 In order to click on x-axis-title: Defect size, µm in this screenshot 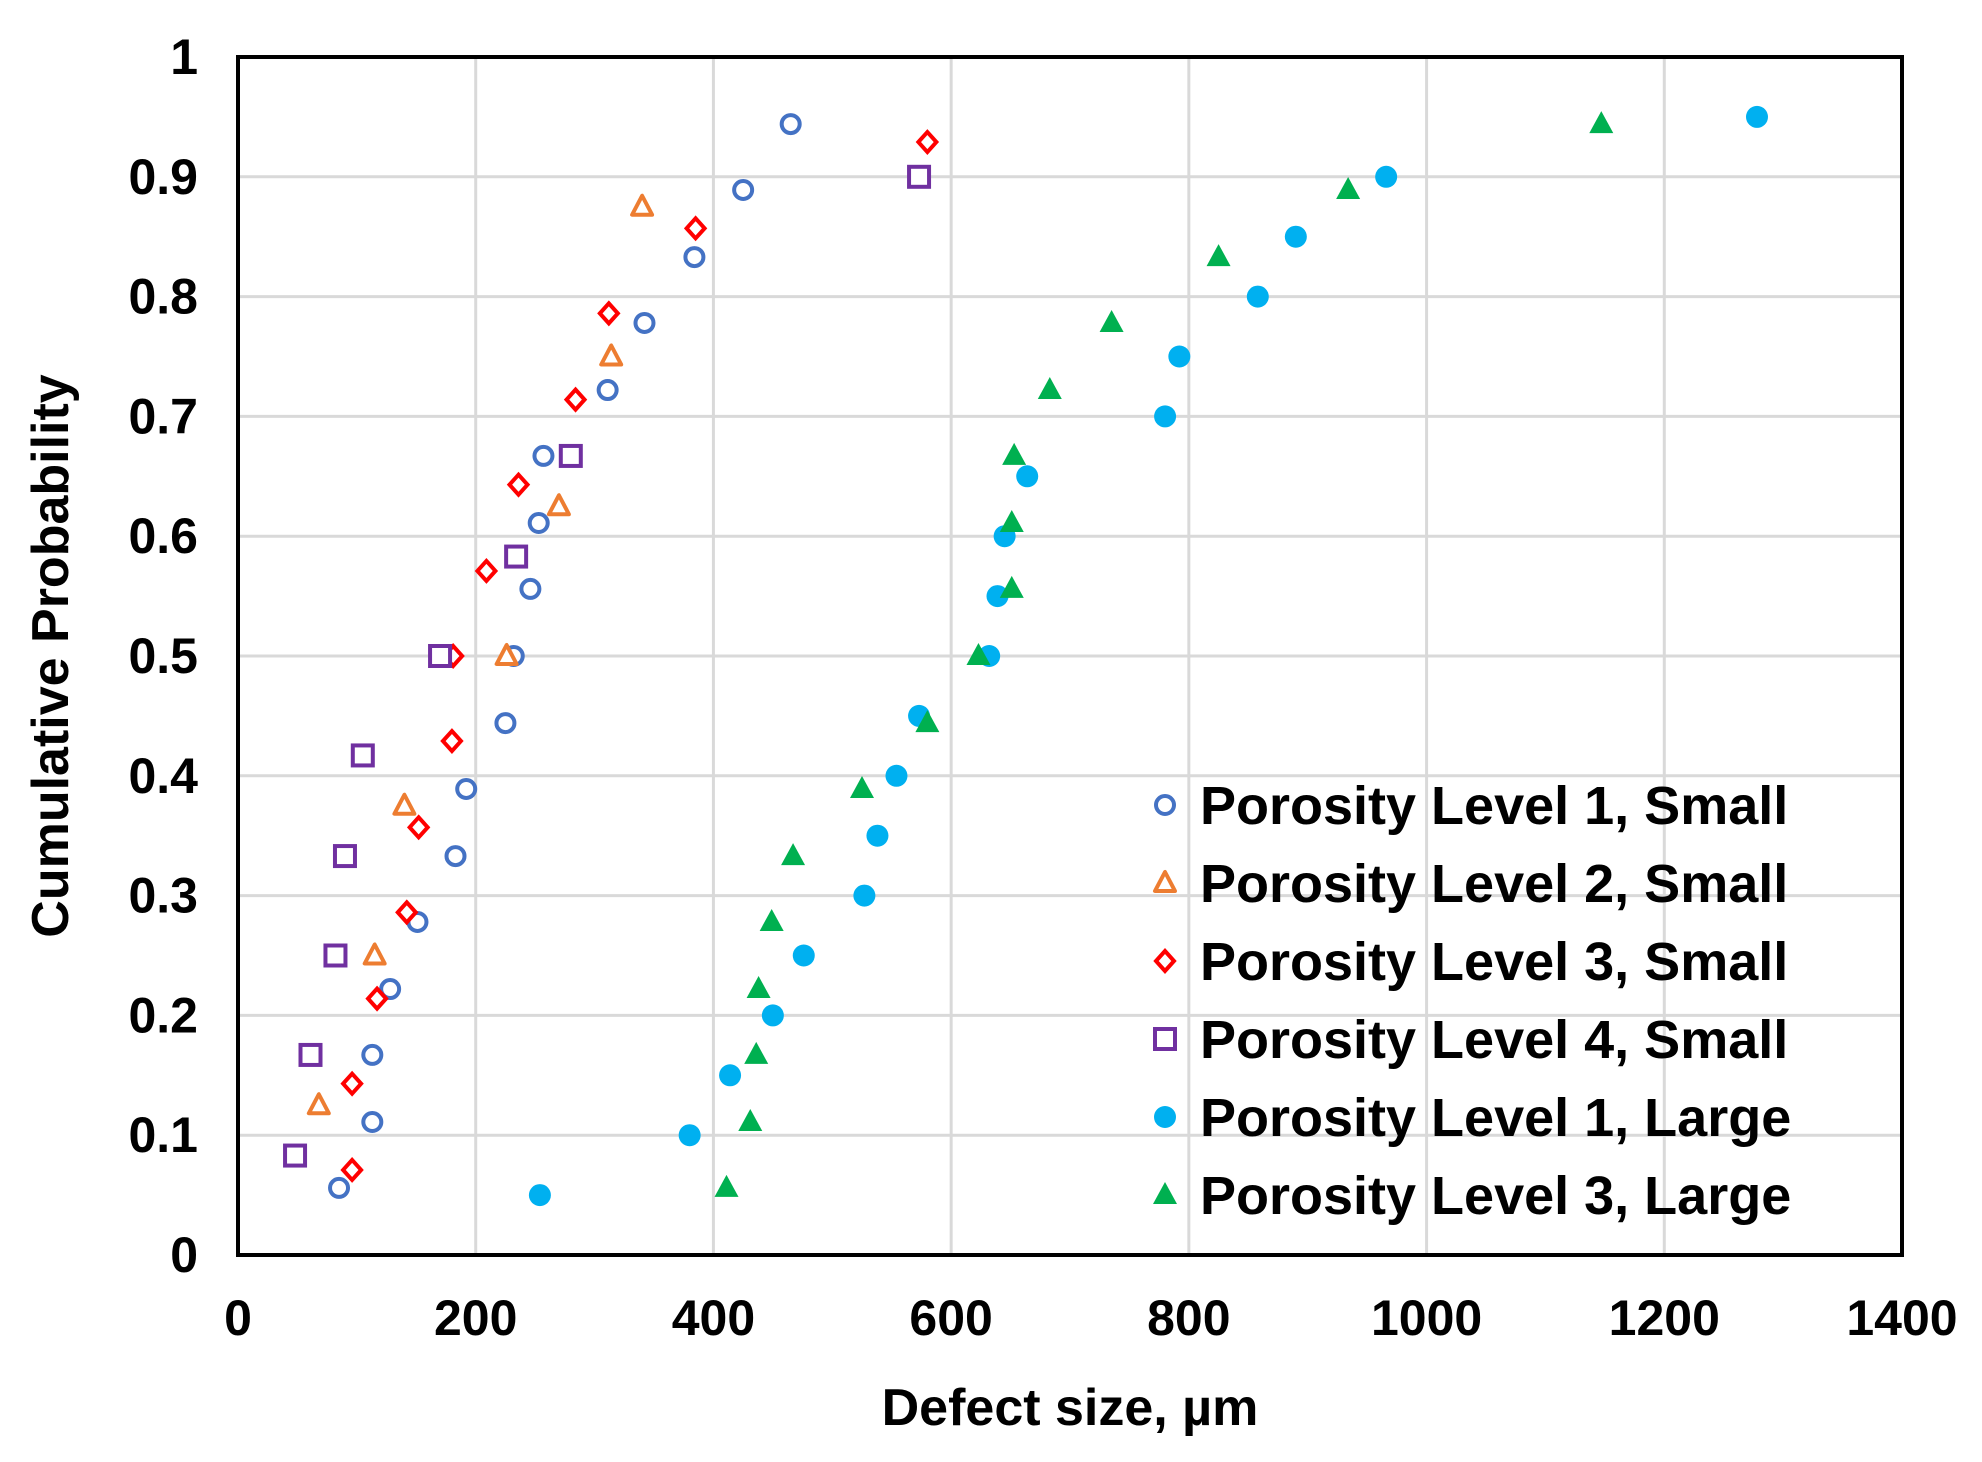, I will do `click(1070, 1408)`.